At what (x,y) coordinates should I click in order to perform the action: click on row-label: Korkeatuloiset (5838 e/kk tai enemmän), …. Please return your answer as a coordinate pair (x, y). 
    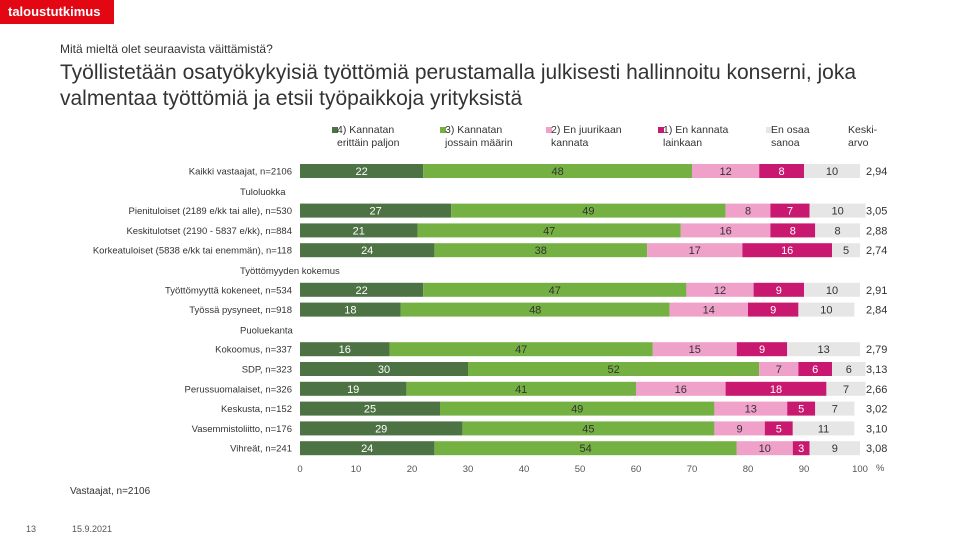
    Looking at the image, I should click on (192, 251).